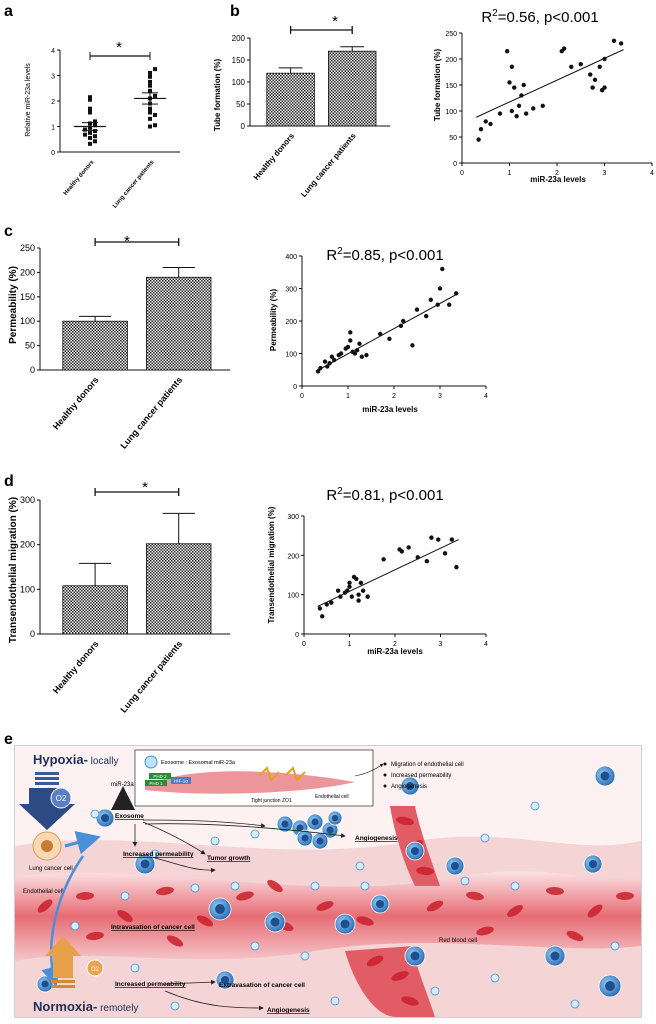 Image resolution: width=656 pixels, height=1024 pixels. I want to click on o2-down-arrow: O2, so click(47, 801).